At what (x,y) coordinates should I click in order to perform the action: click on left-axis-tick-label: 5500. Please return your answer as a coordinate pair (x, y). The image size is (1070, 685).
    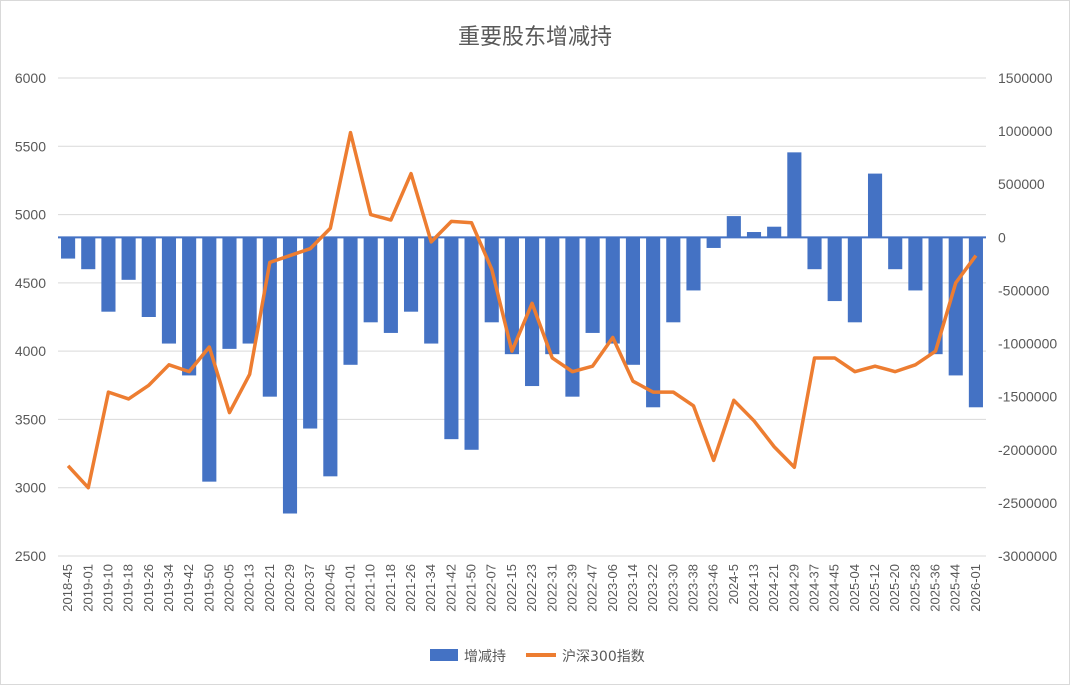
    Looking at the image, I should click on (30, 146).